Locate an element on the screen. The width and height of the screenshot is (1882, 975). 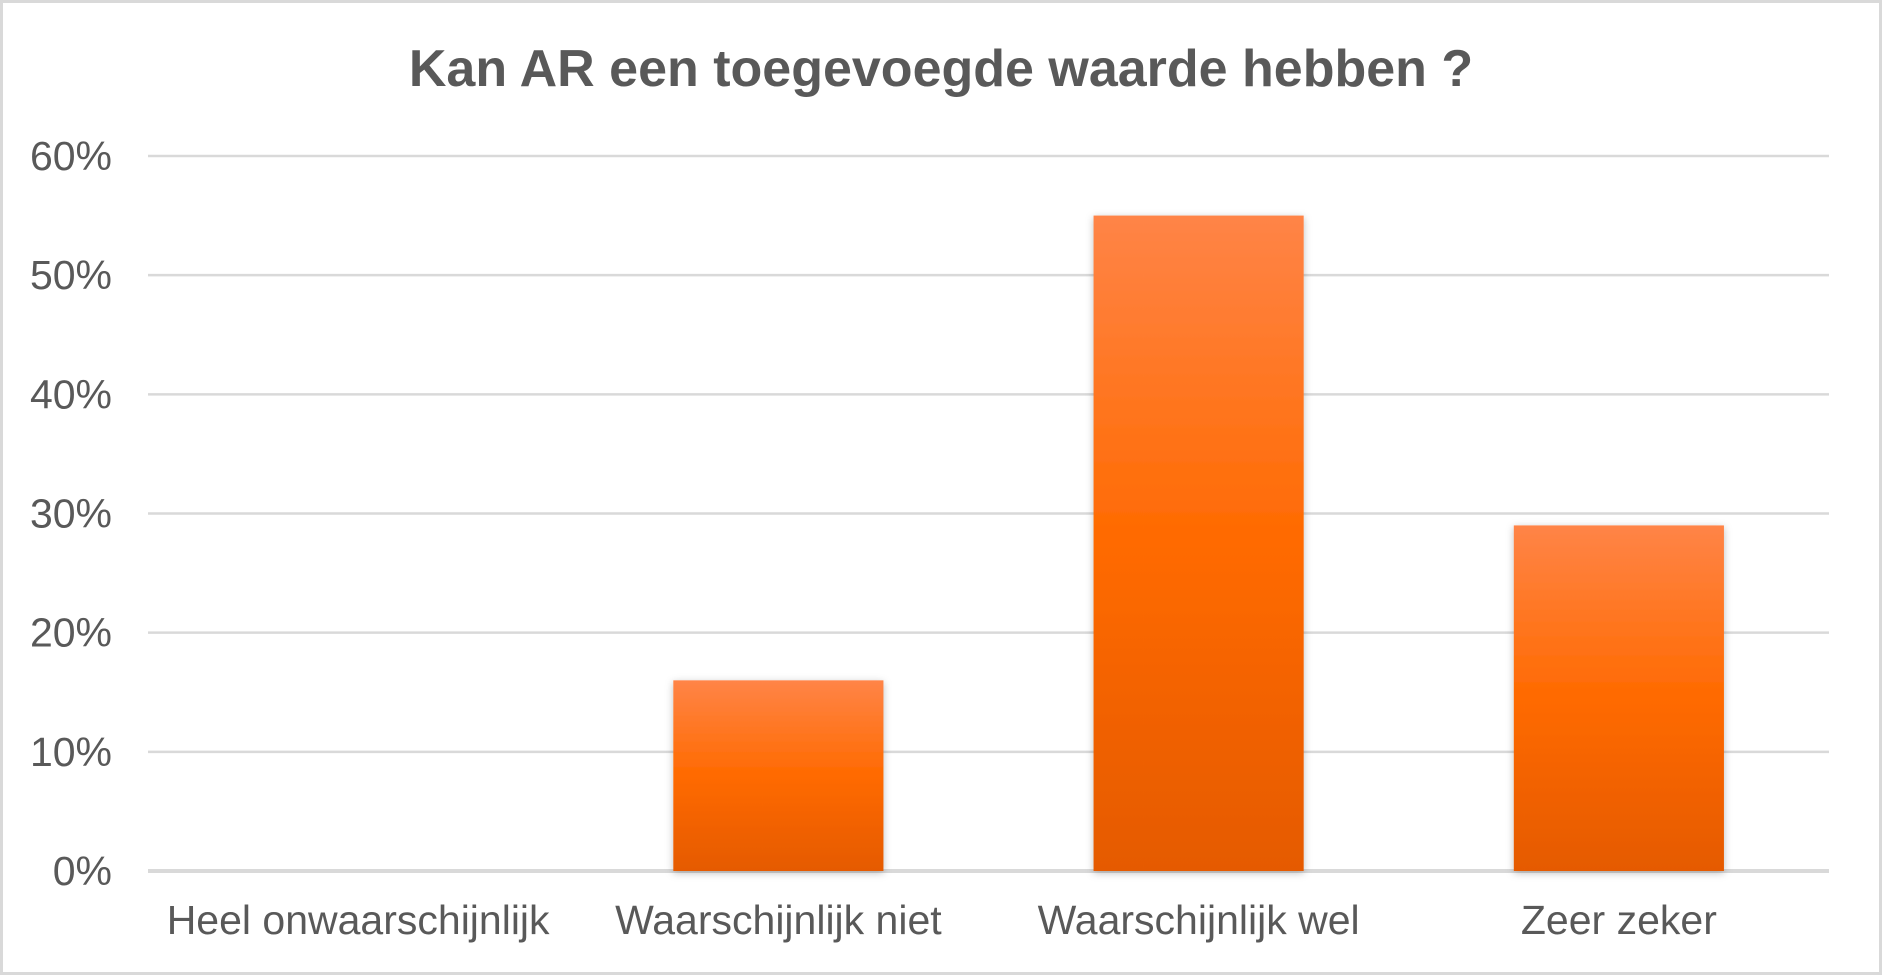
chart-title: Kan AR een toegevoegde waarde hebben ? is located at coordinates (941, 69).